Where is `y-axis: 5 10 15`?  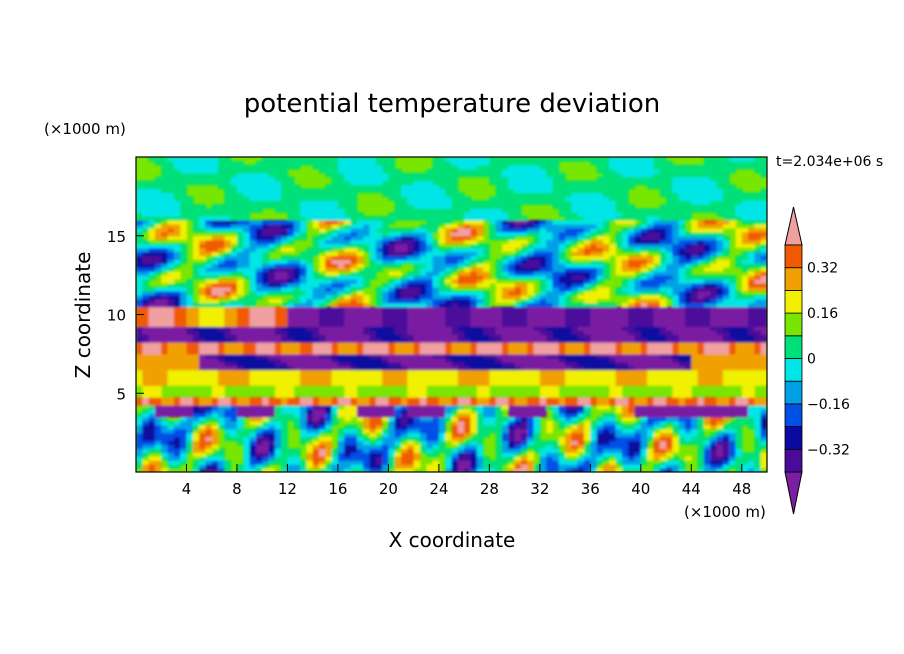
y-axis: 5 10 15 is located at coordinates (125, 315).